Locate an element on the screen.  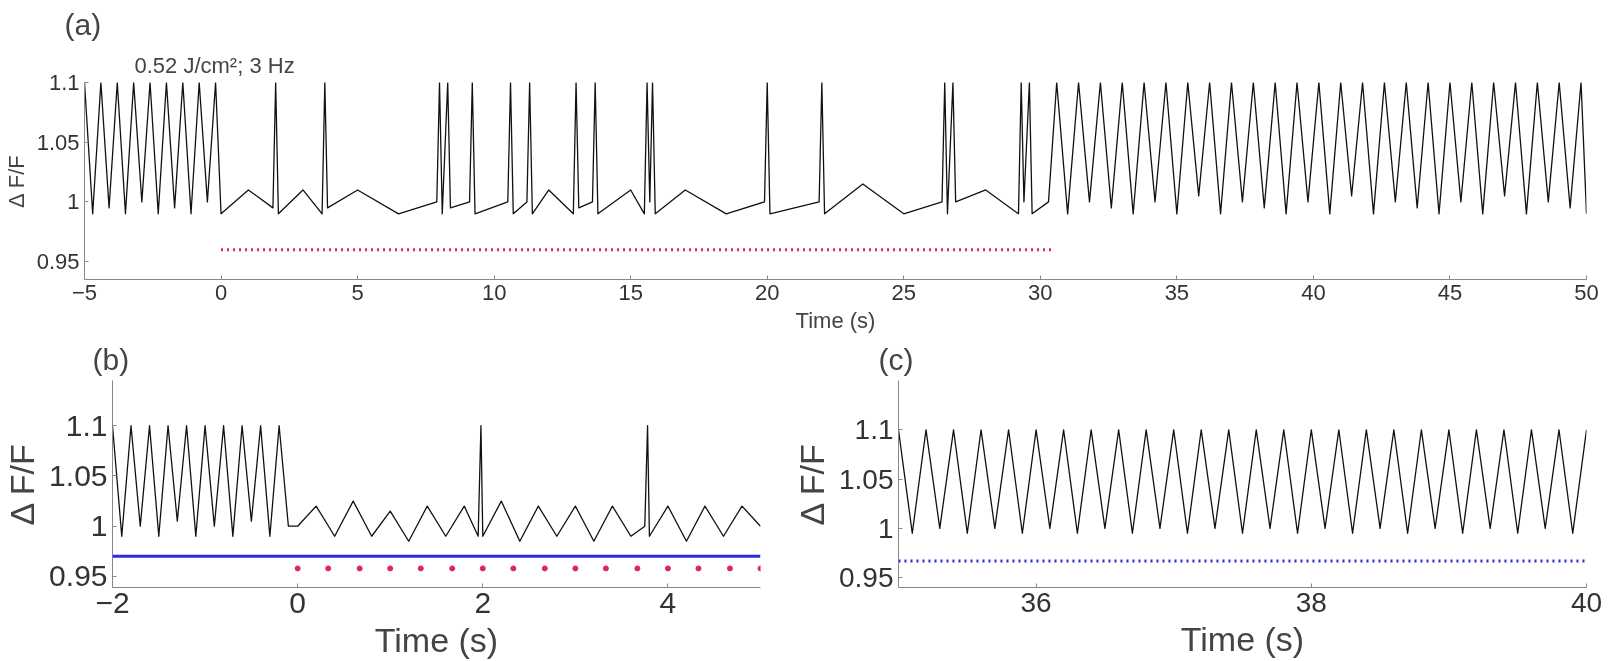
x-tick-label: 5 is located at coordinates (357, 292).